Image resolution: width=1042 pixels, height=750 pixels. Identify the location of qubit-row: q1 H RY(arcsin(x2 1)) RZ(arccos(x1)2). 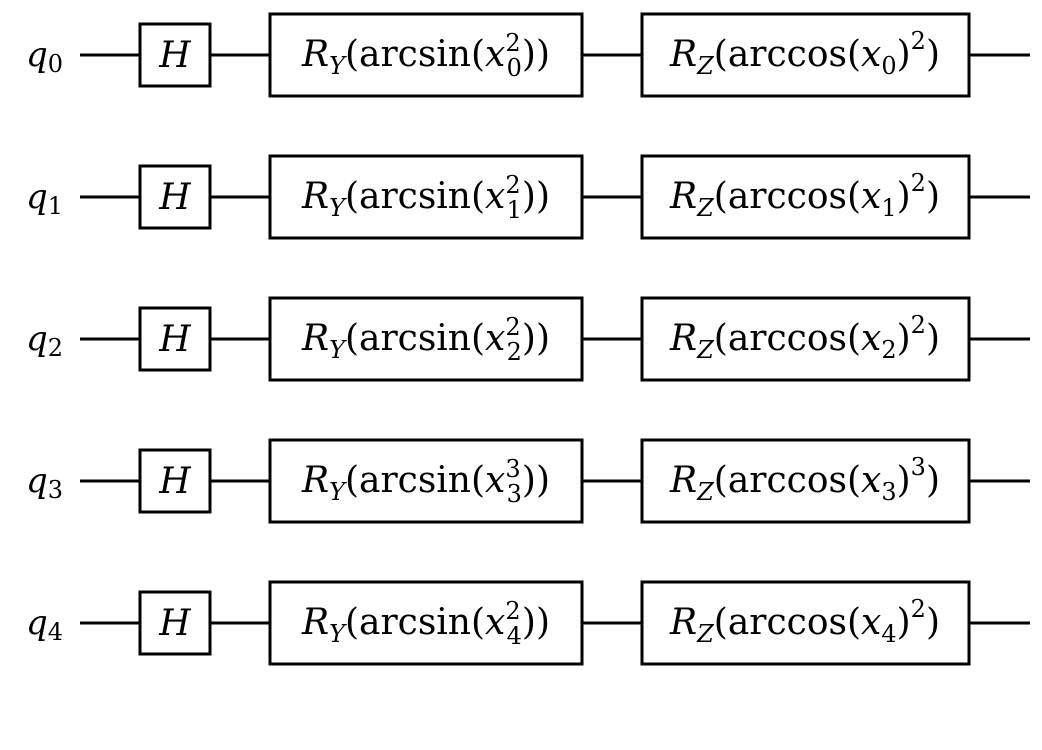
(528, 197).